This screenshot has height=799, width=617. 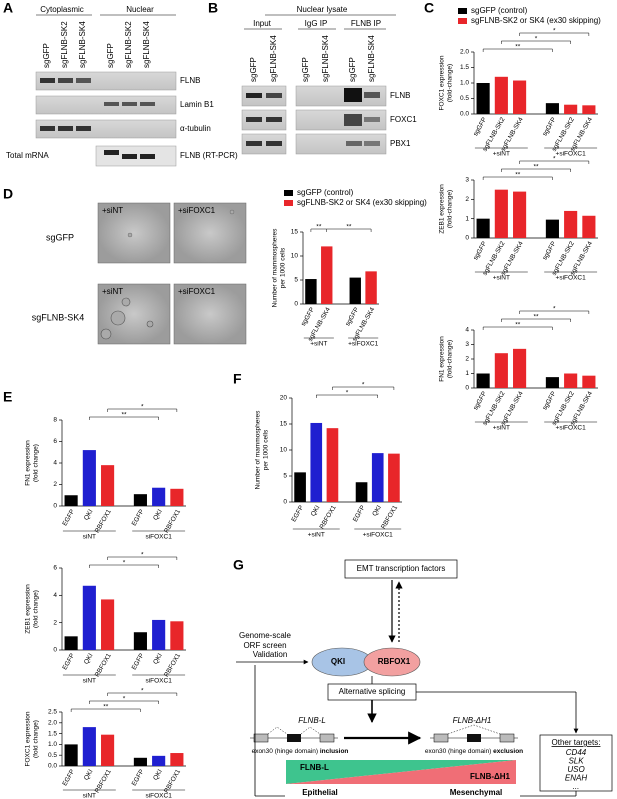 I want to click on y-tick-label: 4, so click(x=55, y=463).